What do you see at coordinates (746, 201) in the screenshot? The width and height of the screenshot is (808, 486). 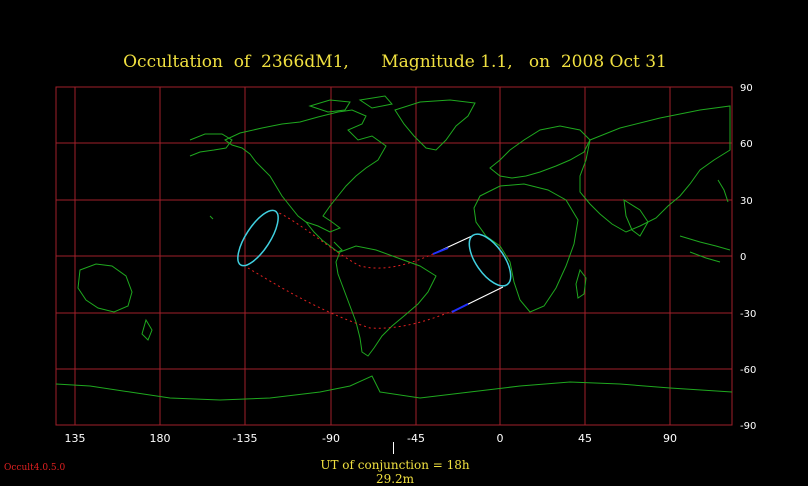 I see `lat-tick-30: 30` at bounding box center [746, 201].